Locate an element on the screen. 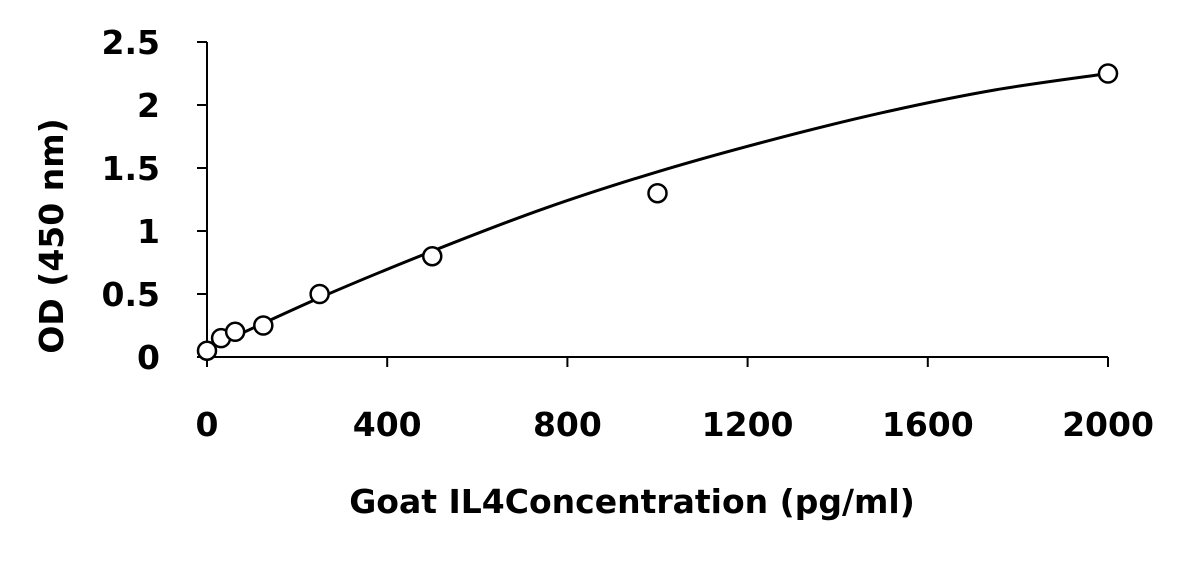 The width and height of the screenshot is (1183, 562). y-tick-label: 2 is located at coordinates (148, 105).